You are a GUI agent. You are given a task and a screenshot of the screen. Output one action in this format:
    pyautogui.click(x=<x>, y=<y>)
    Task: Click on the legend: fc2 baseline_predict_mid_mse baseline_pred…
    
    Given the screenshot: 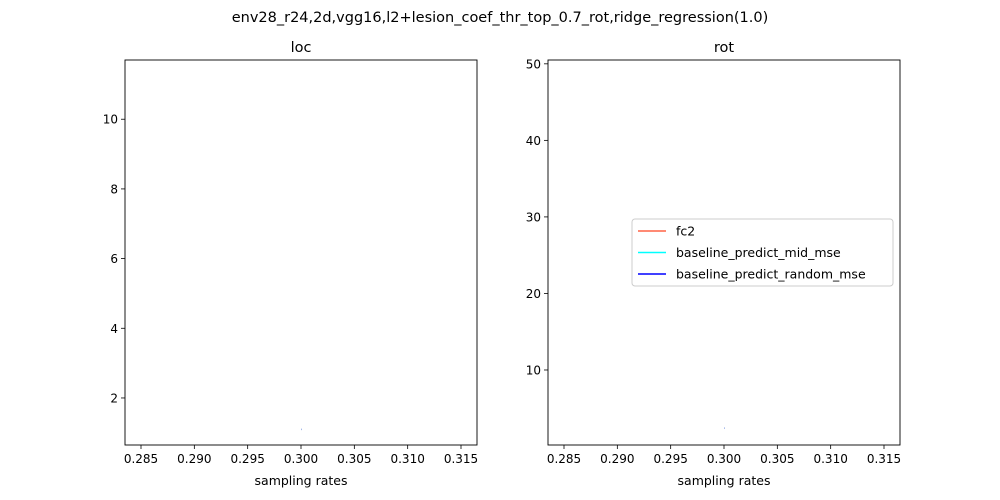 What is the action you would take?
    pyautogui.click(x=762, y=252)
    